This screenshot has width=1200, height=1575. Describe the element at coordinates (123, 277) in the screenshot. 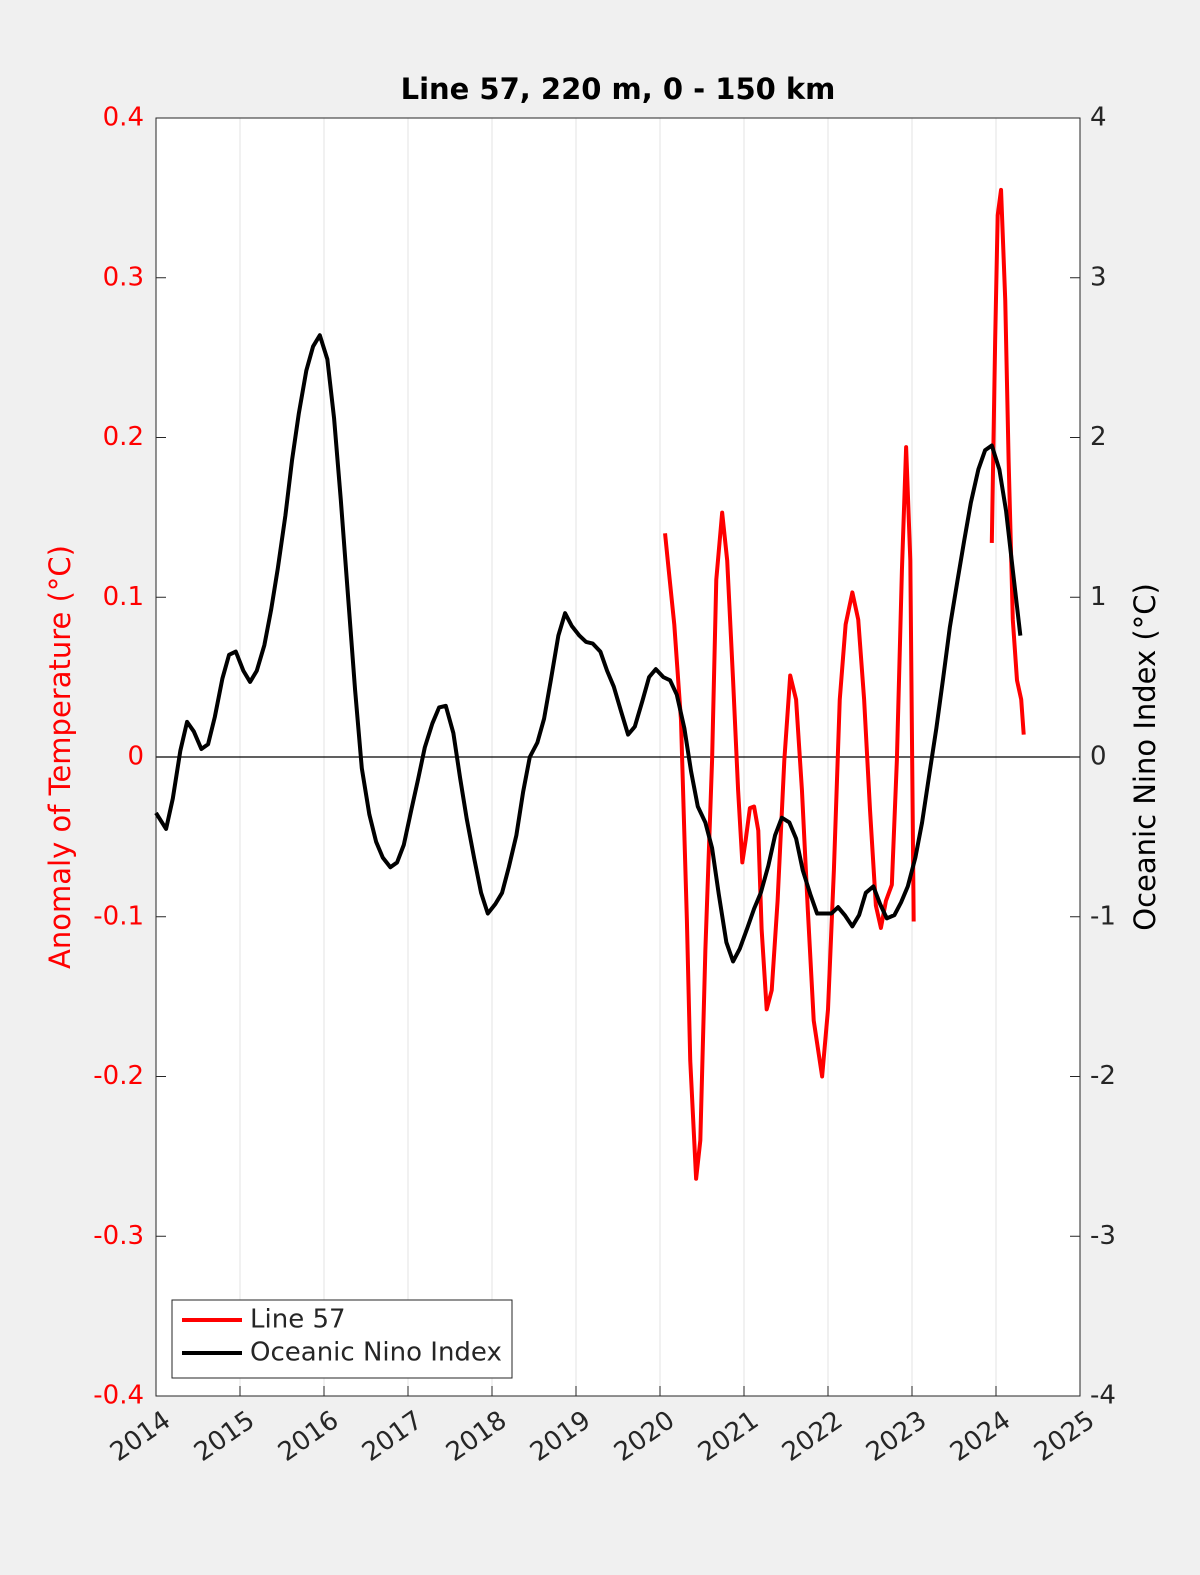

I see `y-tick-label: 0.3` at that location.